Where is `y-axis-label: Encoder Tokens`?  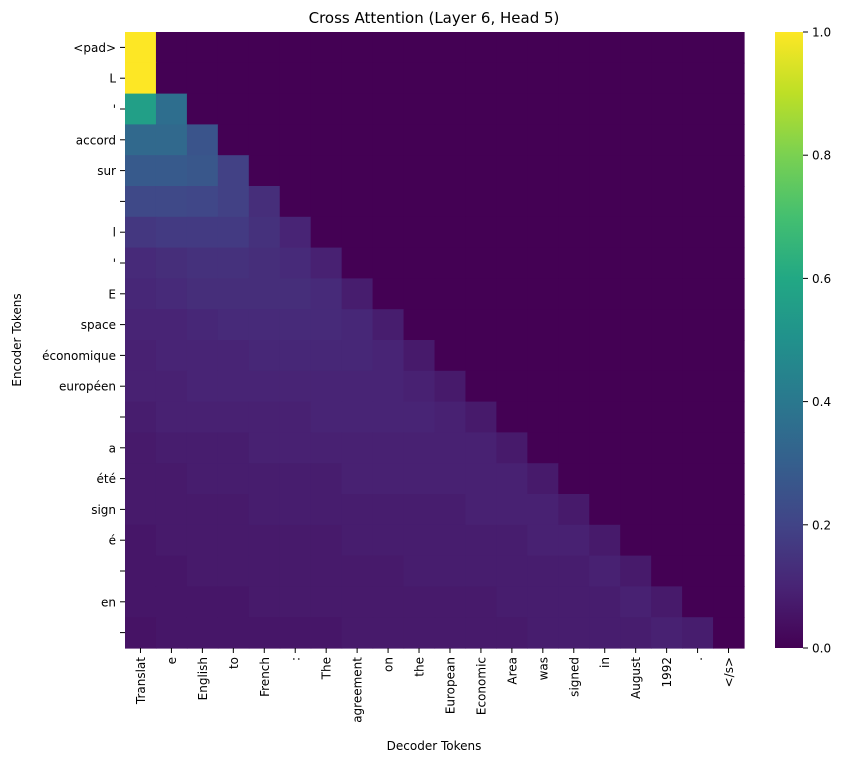 y-axis-label: Encoder Tokens is located at coordinates (17, 339).